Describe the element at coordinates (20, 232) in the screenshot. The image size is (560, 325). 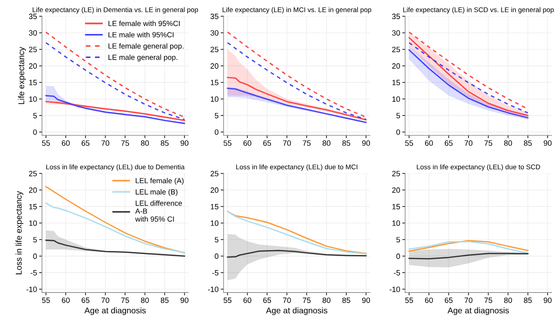
I see `y-axis-title: Loss in life expectancy` at that location.